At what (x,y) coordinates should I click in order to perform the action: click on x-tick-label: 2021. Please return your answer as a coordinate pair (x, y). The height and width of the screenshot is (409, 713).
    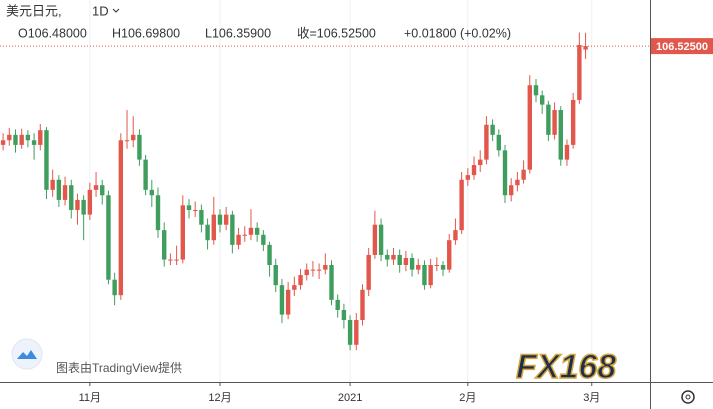
    Looking at the image, I should click on (350, 398).